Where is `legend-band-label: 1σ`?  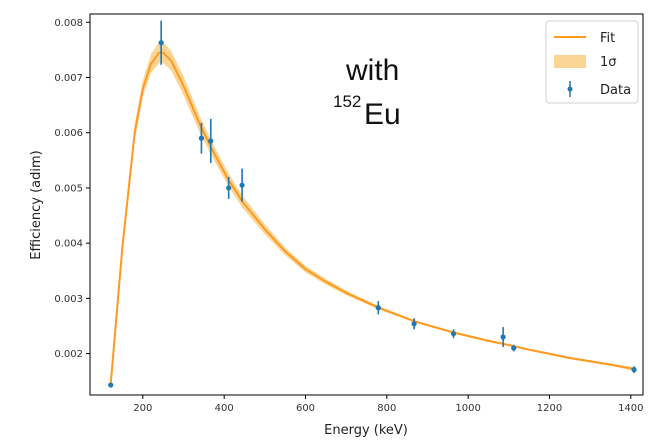
legend-band-label: 1σ is located at coordinates (608, 62).